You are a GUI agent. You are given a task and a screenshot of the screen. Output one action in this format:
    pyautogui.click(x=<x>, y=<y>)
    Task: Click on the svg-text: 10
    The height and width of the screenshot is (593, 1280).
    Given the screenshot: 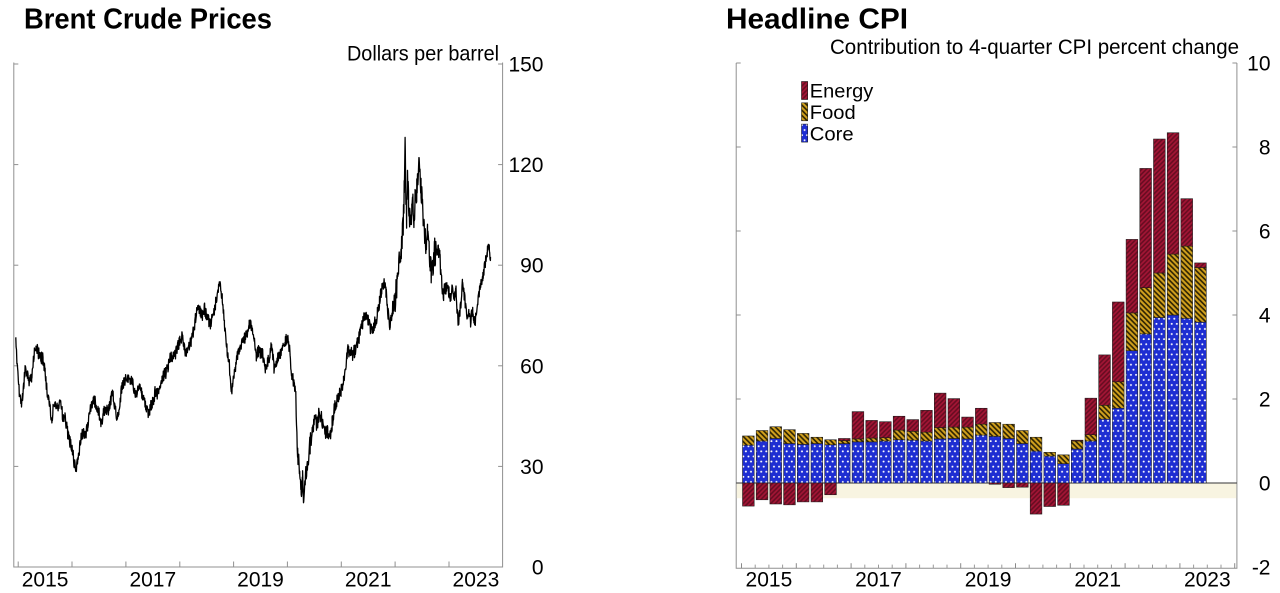 What is the action you would take?
    pyautogui.click(x=1258, y=64)
    